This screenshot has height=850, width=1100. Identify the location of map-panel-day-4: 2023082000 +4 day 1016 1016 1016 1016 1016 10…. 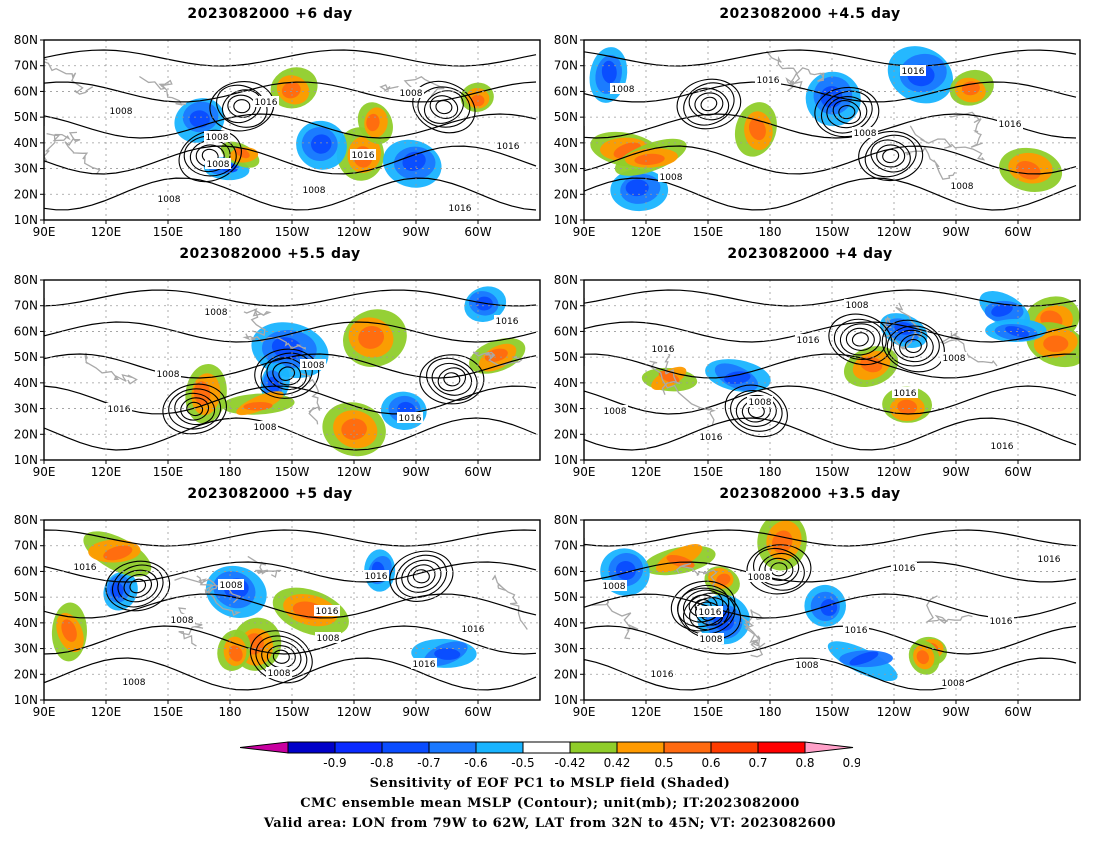
(810, 366).